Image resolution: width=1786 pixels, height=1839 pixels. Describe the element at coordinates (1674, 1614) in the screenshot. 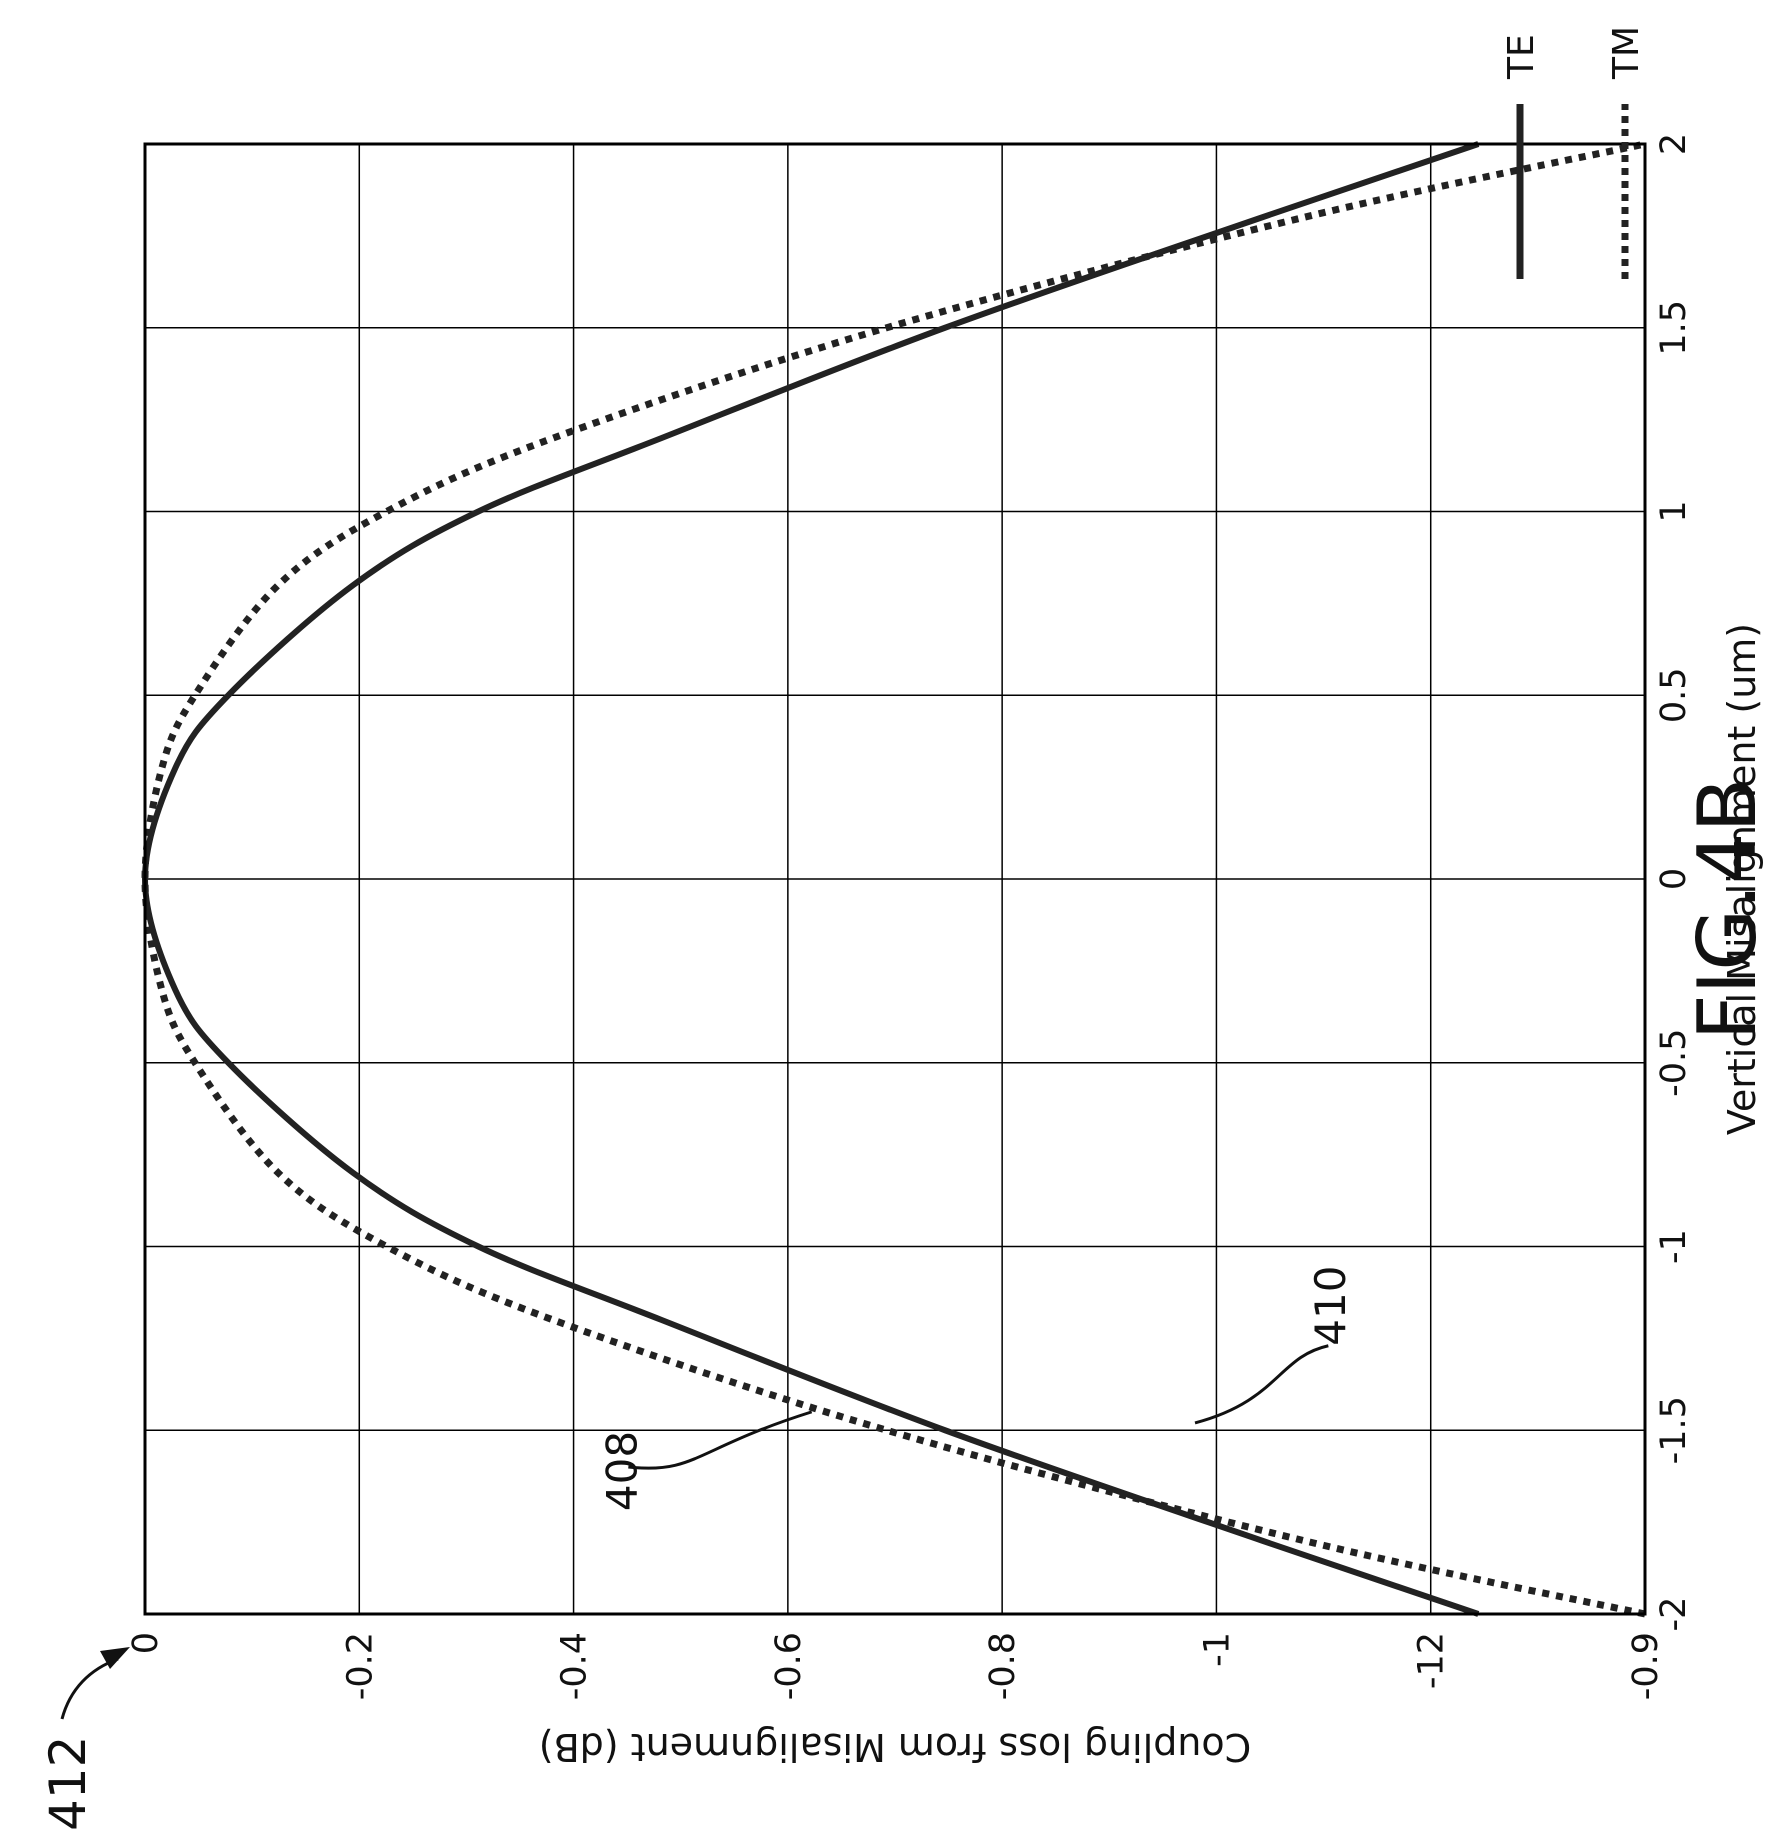

I see `x-tick-label: -2` at that location.